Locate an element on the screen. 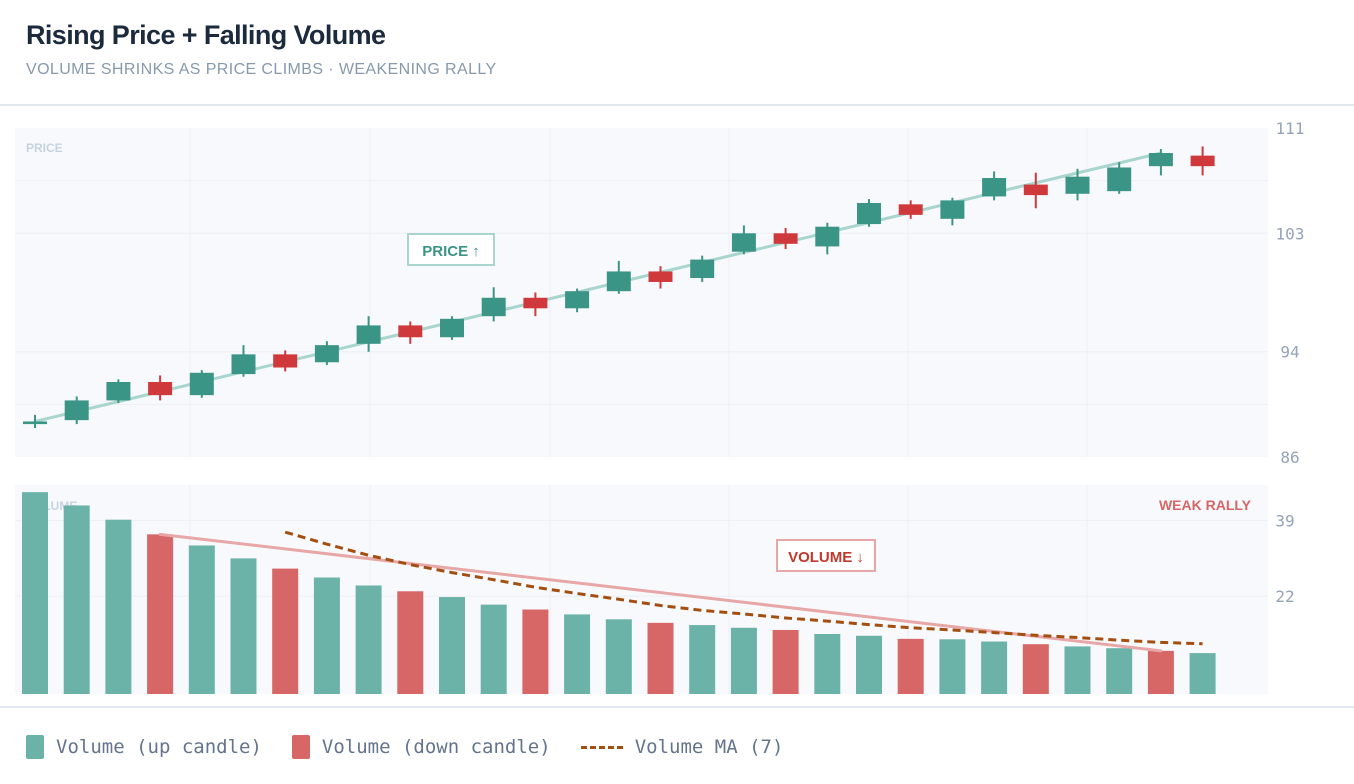  price-panel-label: PRICE is located at coordinates (44, 148).